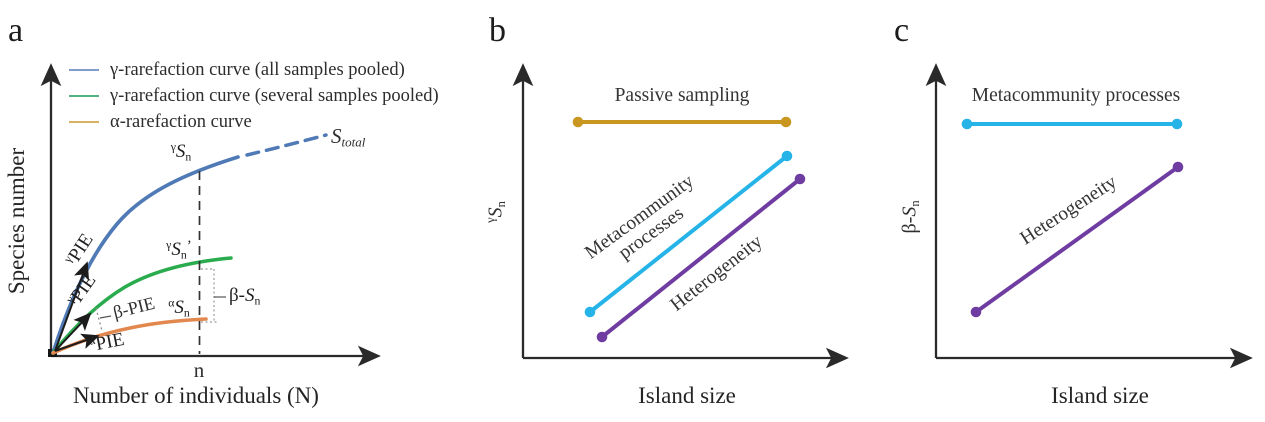 The height and width of the screenshot is (422, 1265). I want to click on s-total-label: Stotal, so click(348, 136).